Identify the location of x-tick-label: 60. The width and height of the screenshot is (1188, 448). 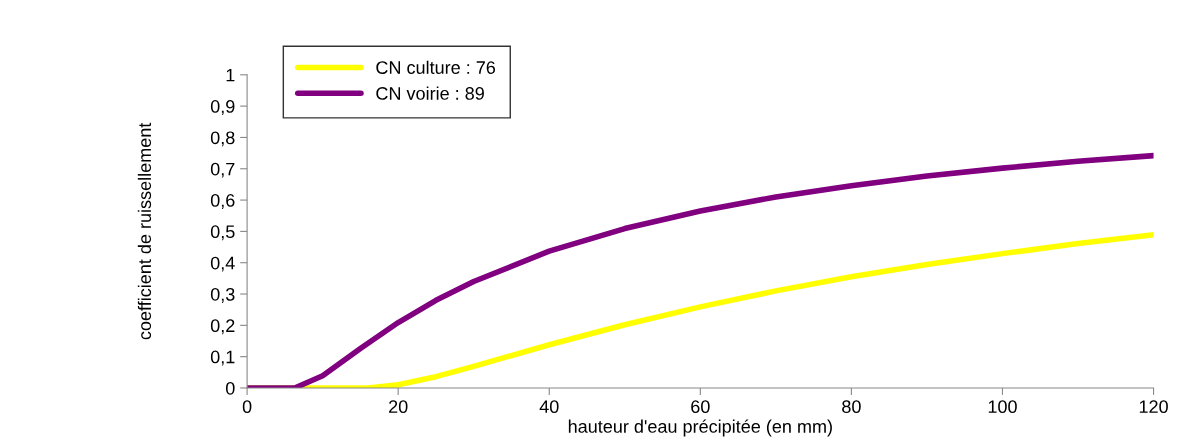
(700, 407).